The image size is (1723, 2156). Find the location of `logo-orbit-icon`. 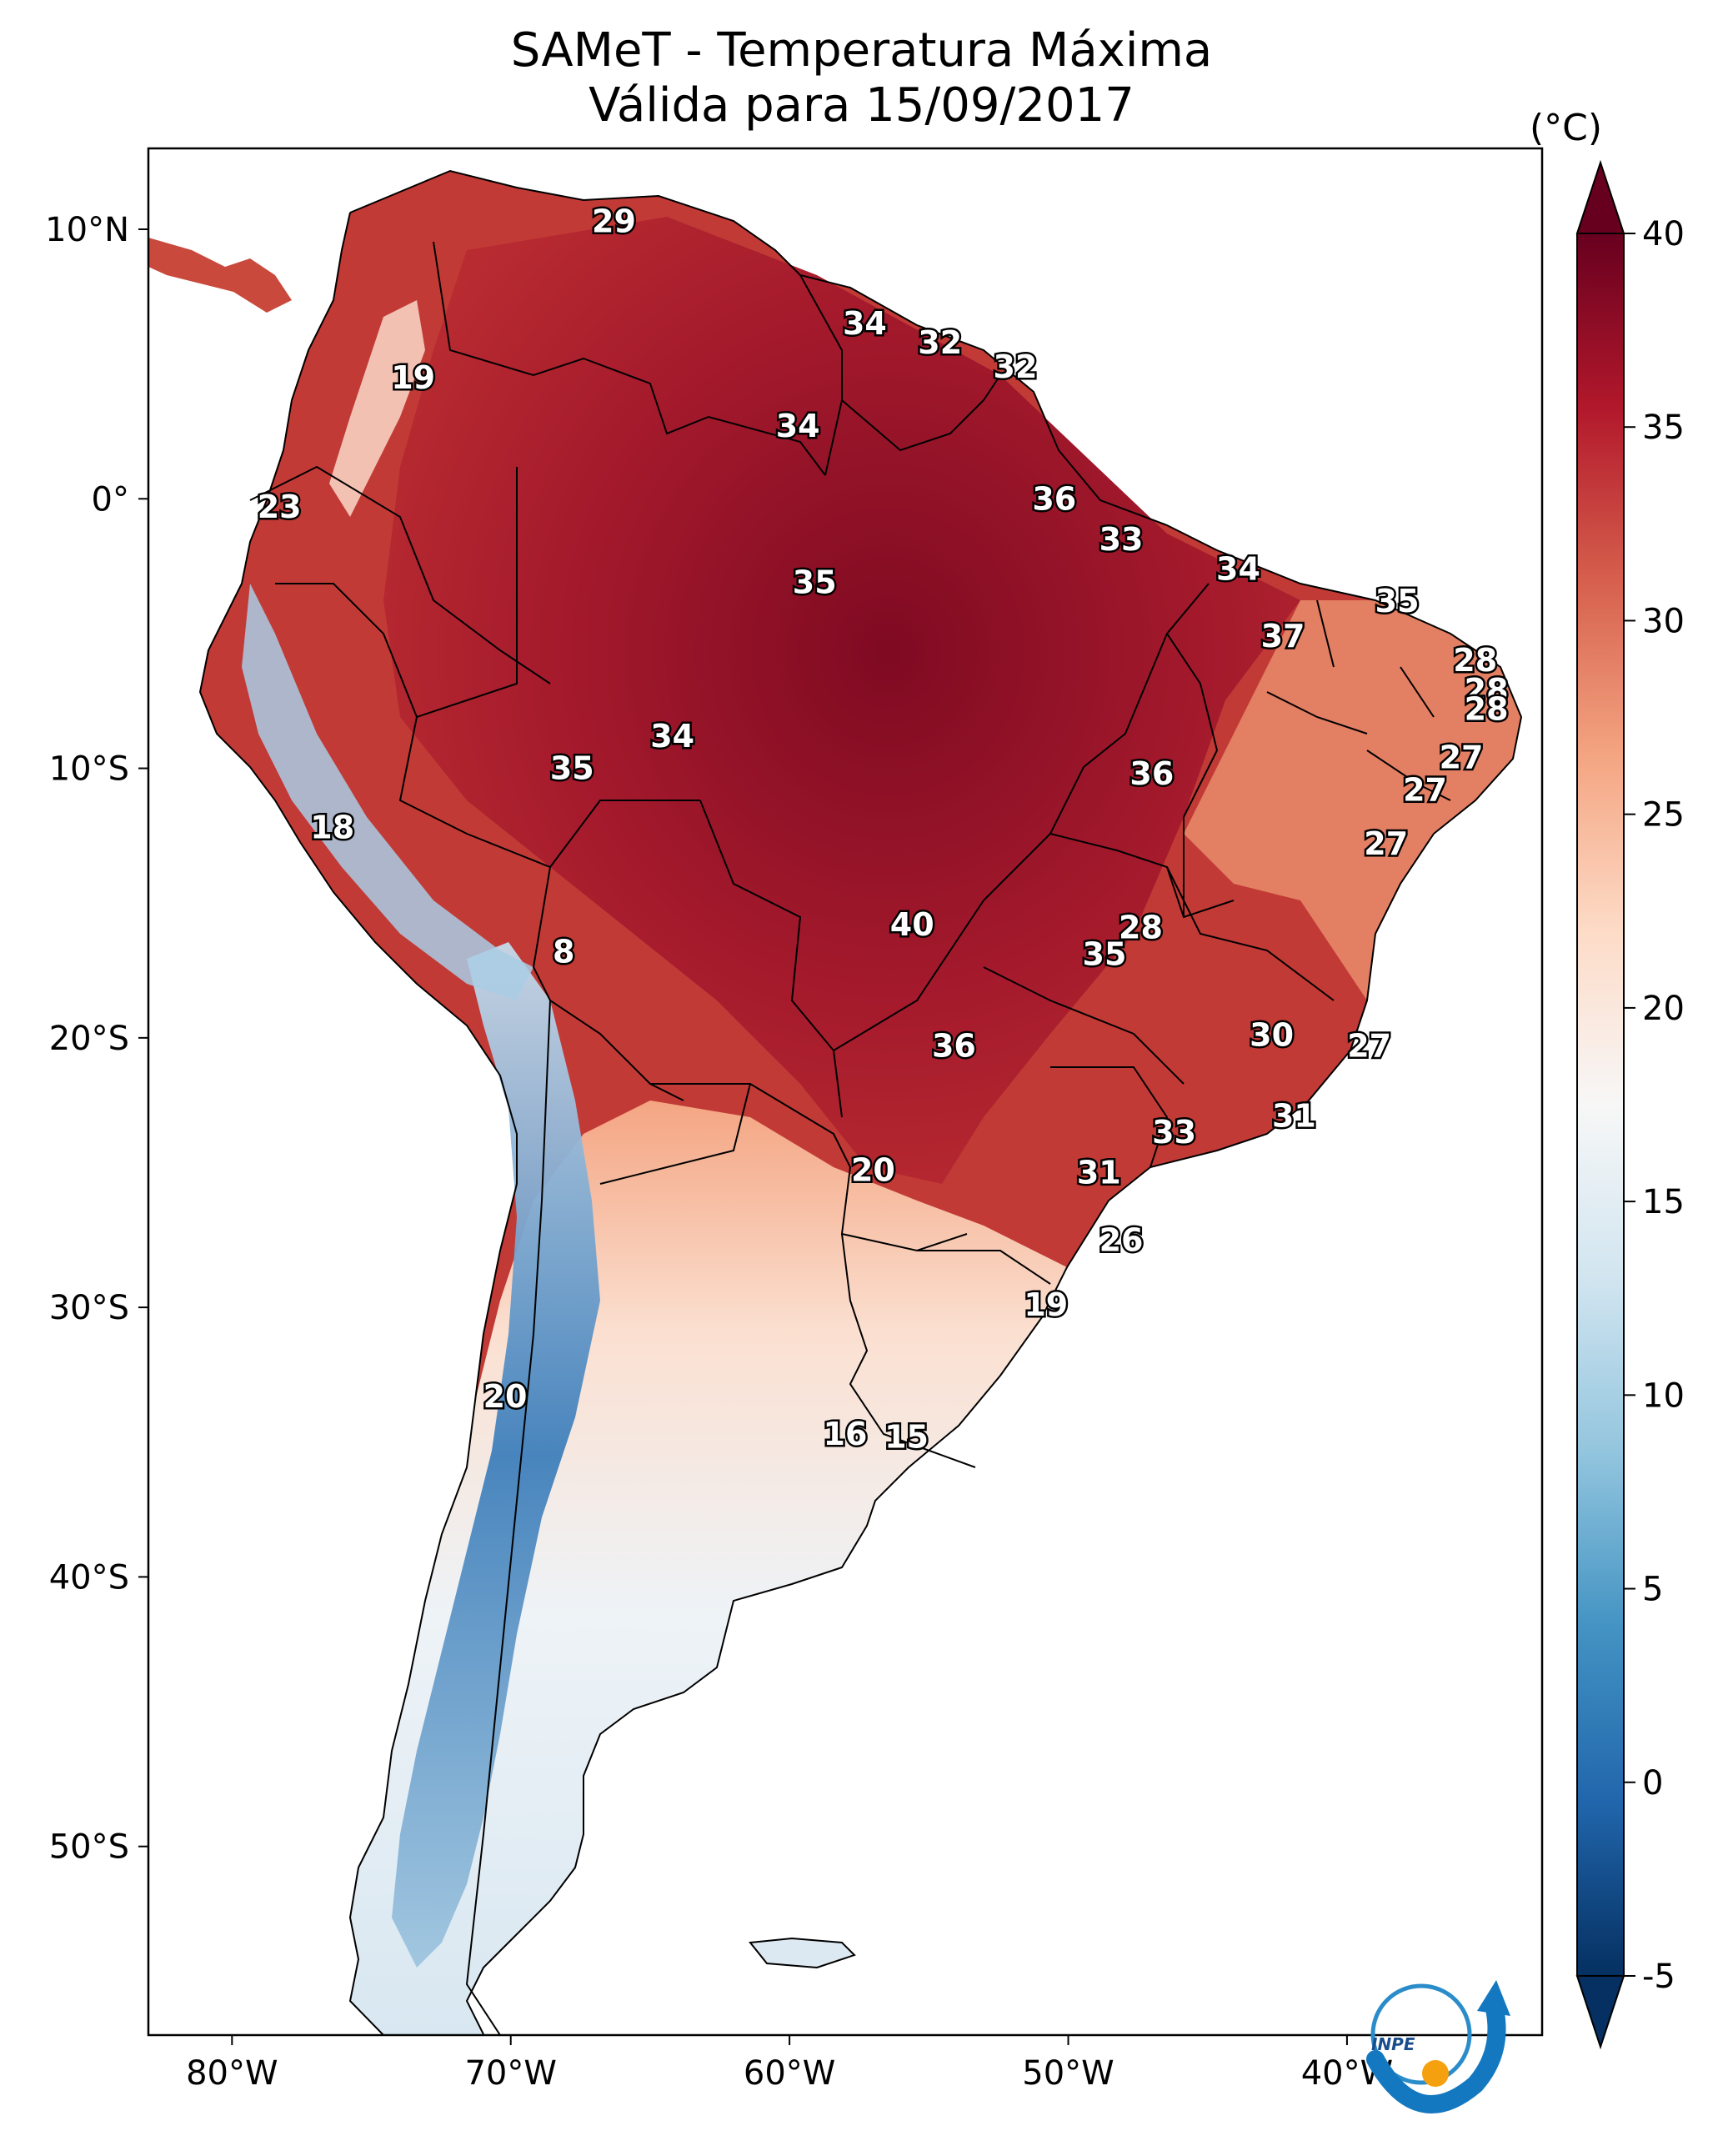

logo-orbit-icon is located at coordinates (1421, 2034).